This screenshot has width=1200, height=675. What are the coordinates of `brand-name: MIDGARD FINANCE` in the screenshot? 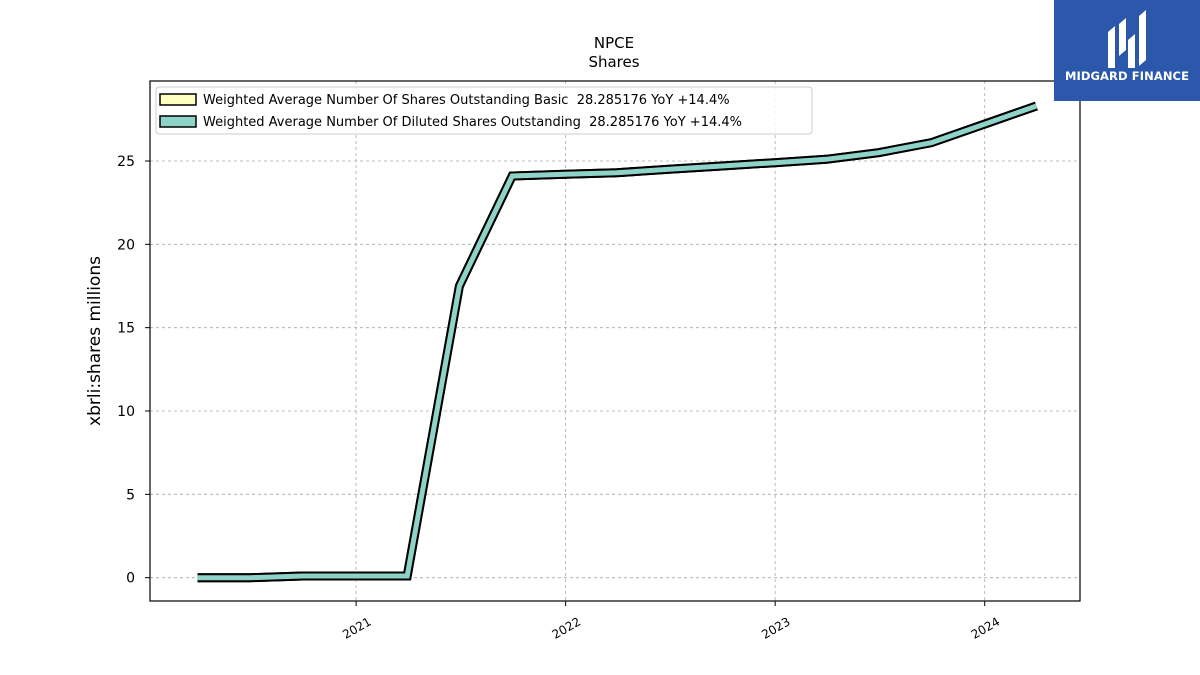 It's located at (1127, 76).